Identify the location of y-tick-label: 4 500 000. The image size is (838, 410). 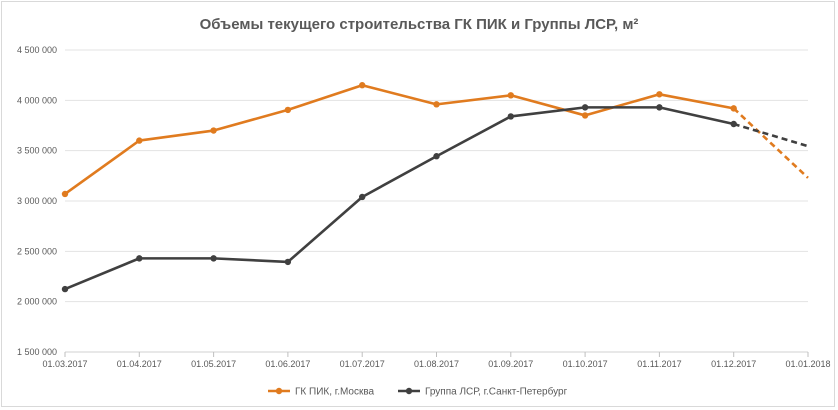
(37, 50).